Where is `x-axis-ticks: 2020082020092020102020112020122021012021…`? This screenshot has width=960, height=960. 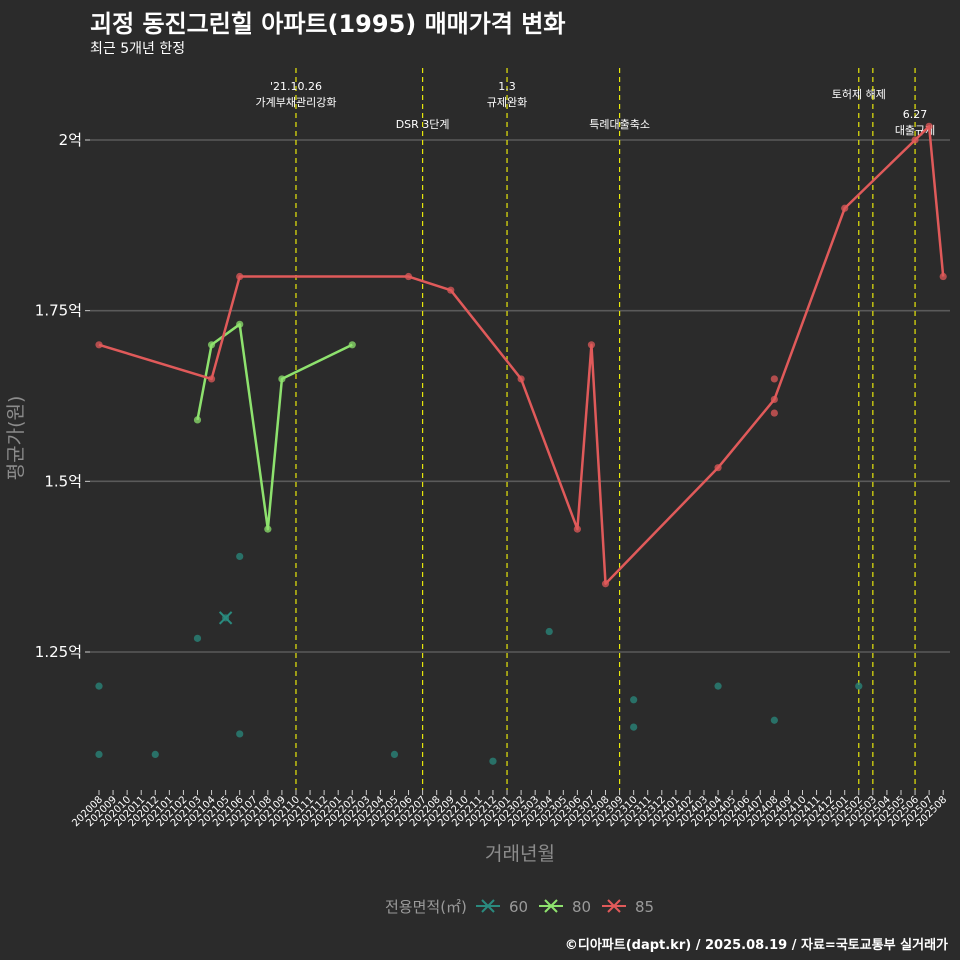
x-axis-ticks: 2020082020092020102020112020122021012021… is located at coordinates (509, 809).